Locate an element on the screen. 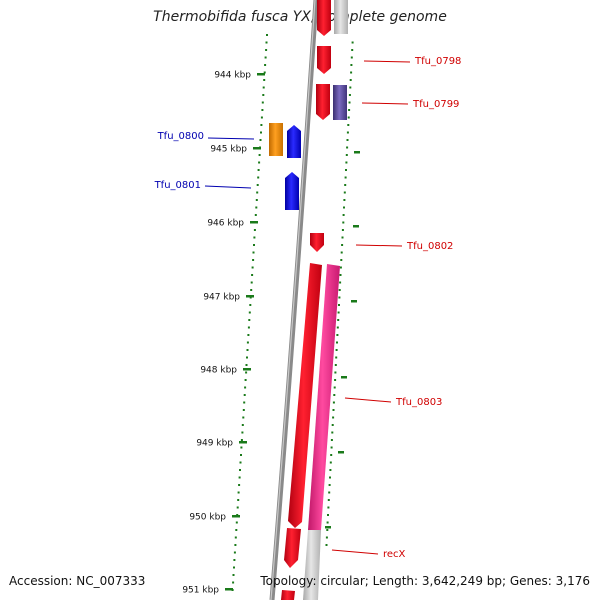 This screenshot has height=600, width=600. accession-text: Accession: NC_007333 is located at coordinates (77, 581).